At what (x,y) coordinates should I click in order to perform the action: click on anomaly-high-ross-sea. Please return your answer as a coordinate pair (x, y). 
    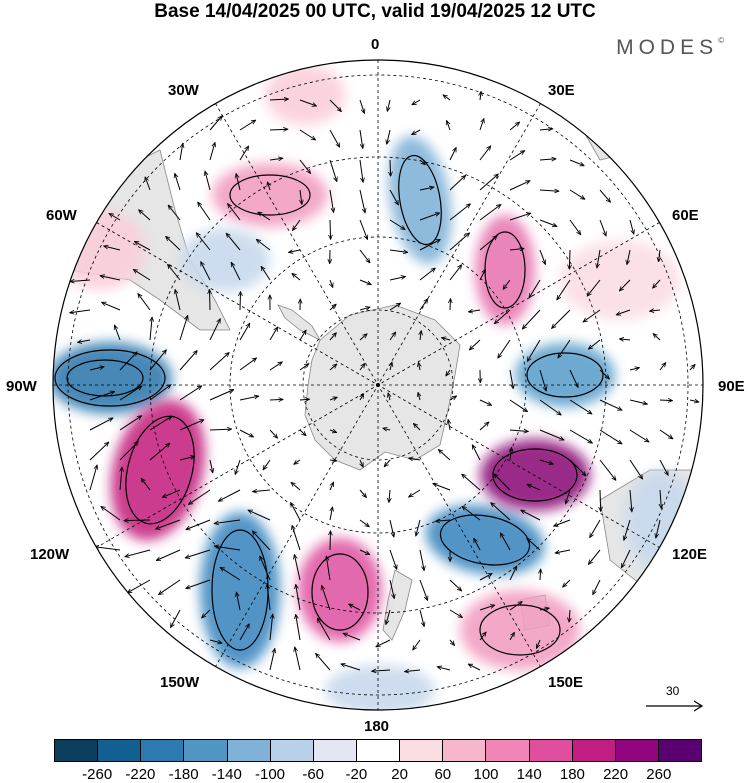
    Looking at the image, I should click on (340, 590).